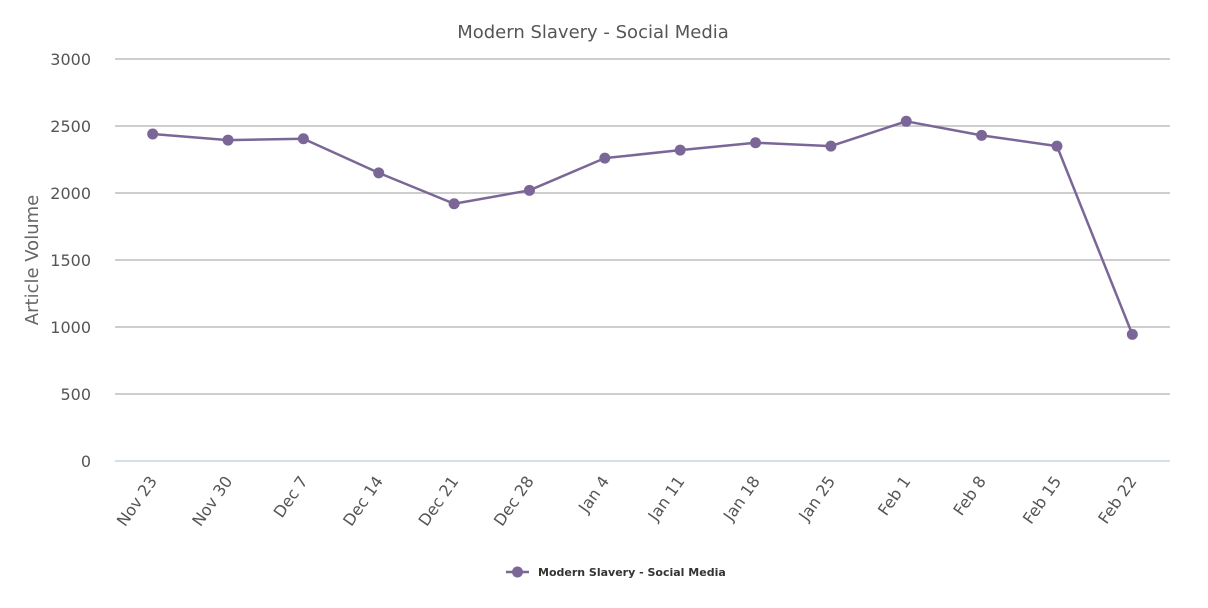 The height and width of the screenshot is (608, 1208). What do you see at coordinates (70, 327) in the screenshot?
I see `y-tick-label: 1000` at bounding box center [70, 327].